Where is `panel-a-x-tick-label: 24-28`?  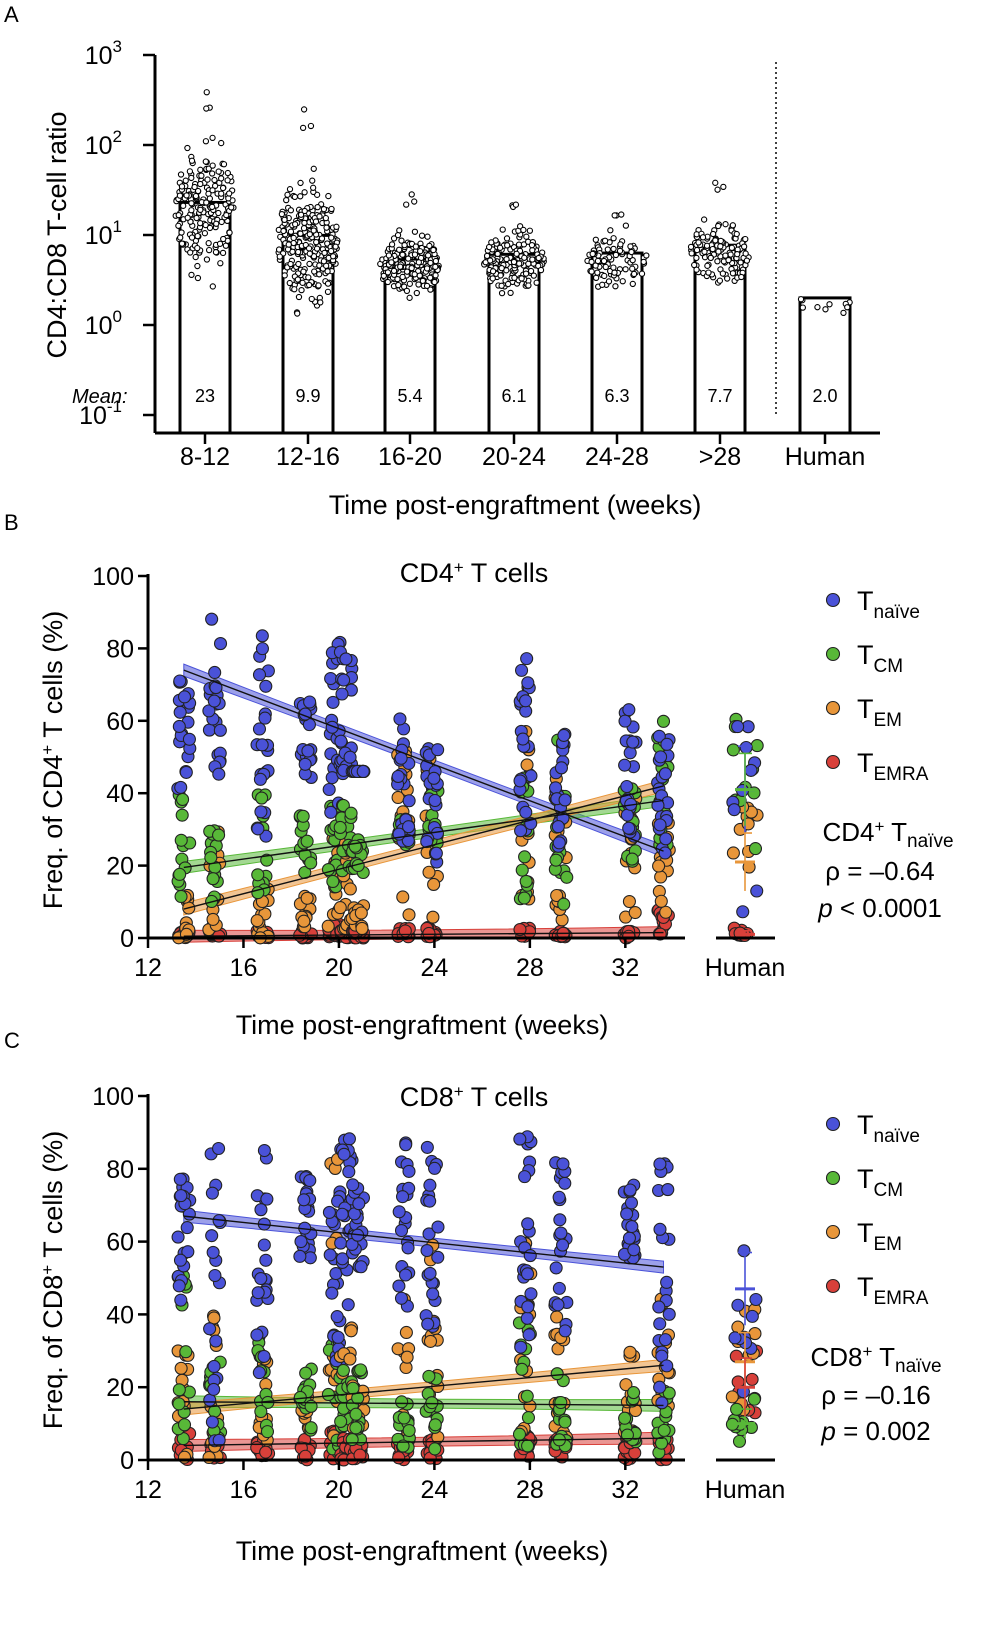 panel-a-x-tick-label: 24-28 is located at coordinates (617, 457).